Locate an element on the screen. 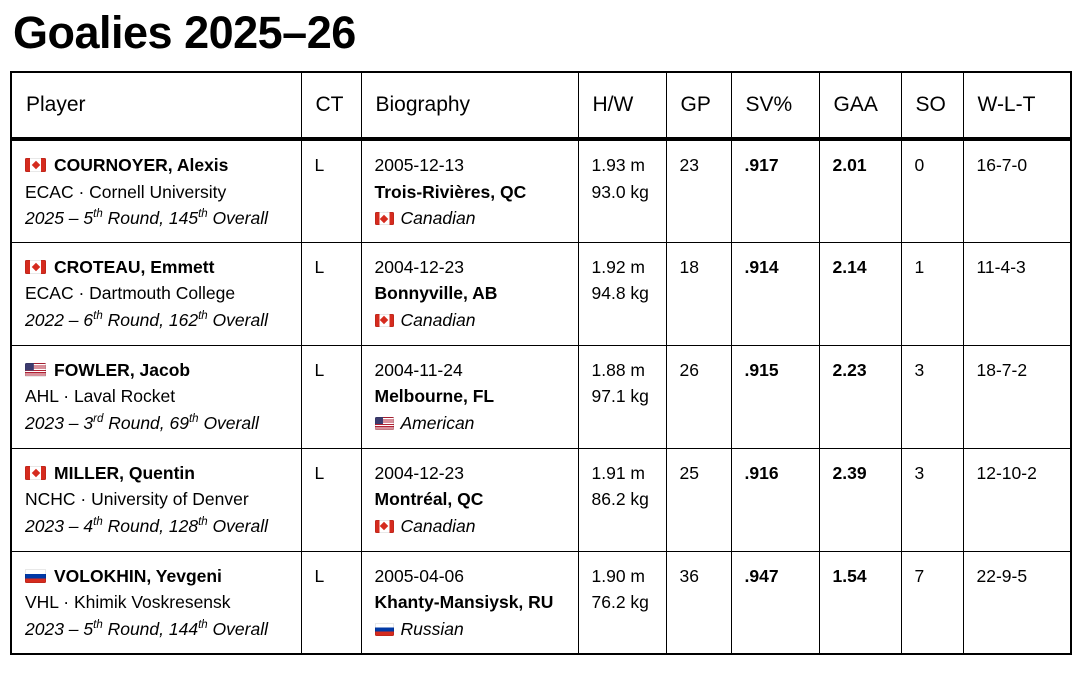  gaa-cell: 2.01 is located at coordinates (860, 190).